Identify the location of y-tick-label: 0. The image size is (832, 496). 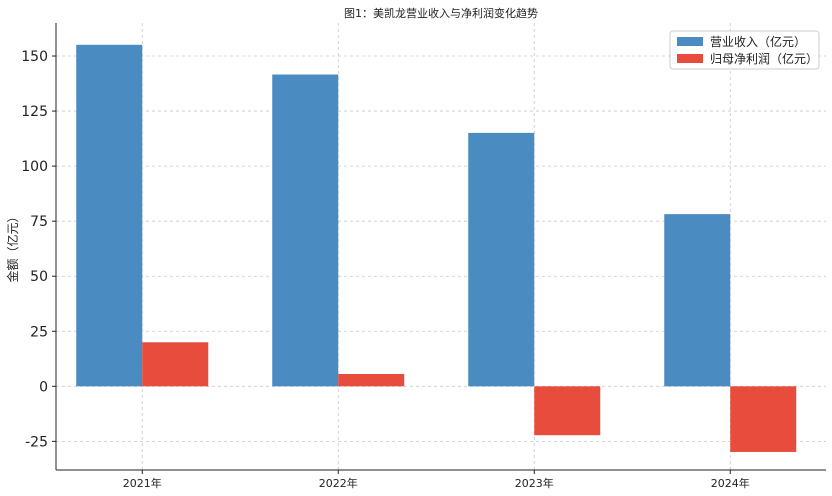
(43, 387).